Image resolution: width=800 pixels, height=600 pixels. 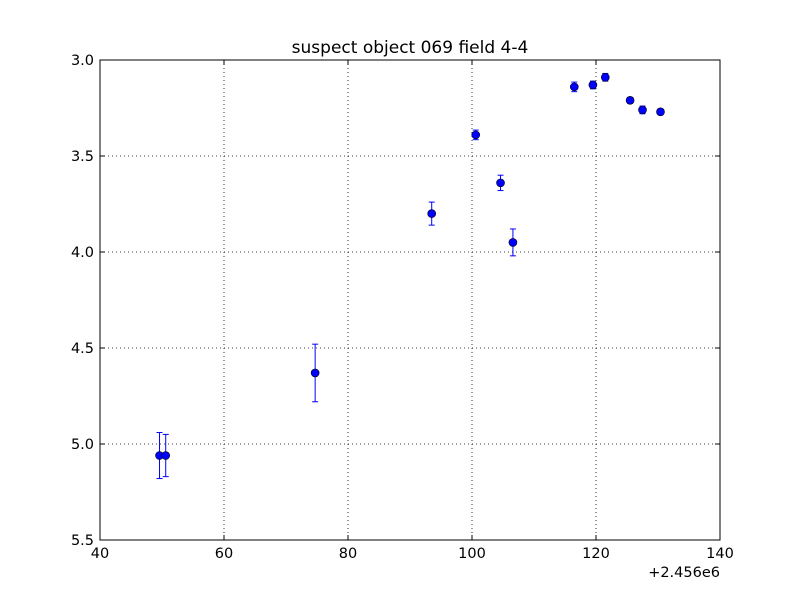 What do you see at coordinates (596, 554) in the screenshot?
I see `x-tick-label: 120` at bounding box center [596, 554].